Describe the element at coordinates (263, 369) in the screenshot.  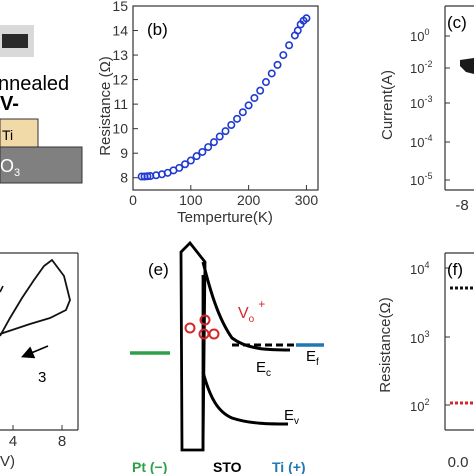
I see `ec-label: Ec` at that location.